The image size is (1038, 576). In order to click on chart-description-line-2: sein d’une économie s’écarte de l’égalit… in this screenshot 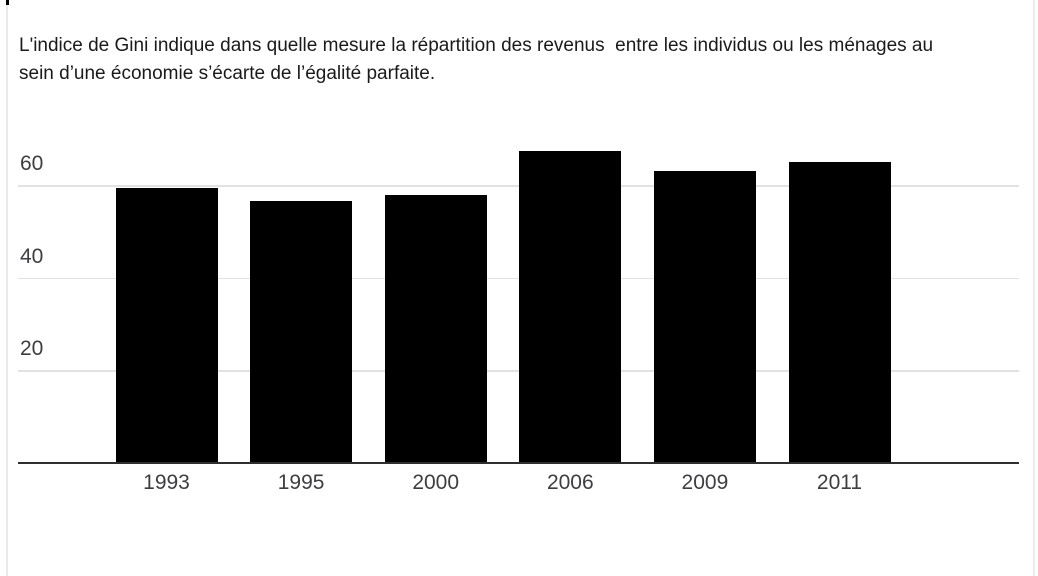, I will do `click(227, 73)`.